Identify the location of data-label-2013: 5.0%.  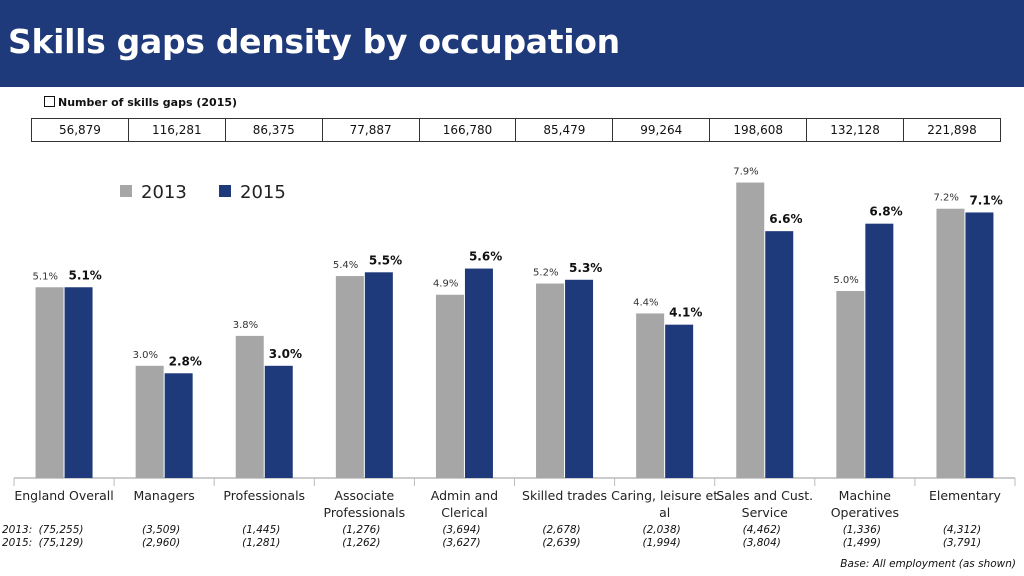
(845, 280).